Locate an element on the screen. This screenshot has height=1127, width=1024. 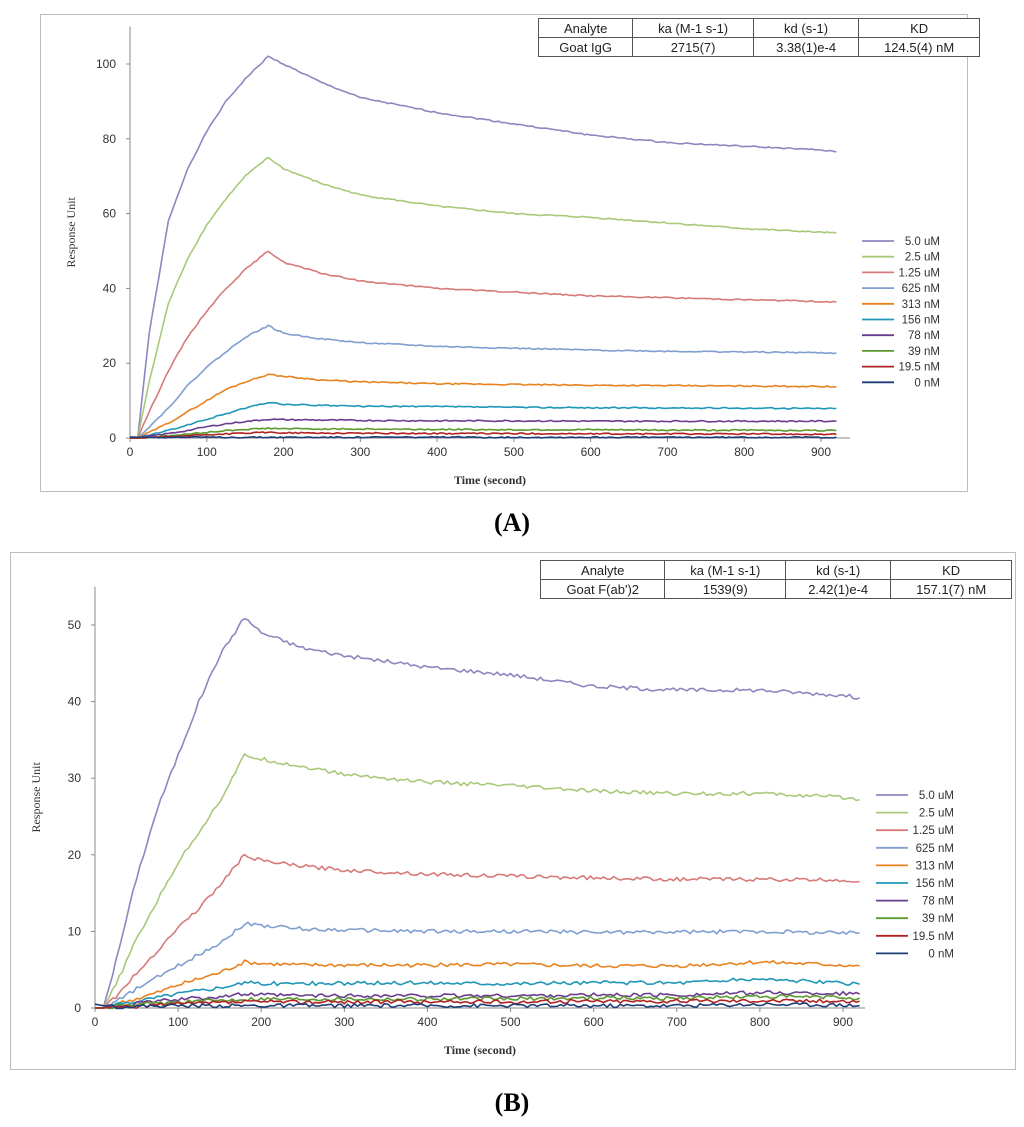
cell-kd: 3.38(1)e-4 is located at coordinates (806, 47).